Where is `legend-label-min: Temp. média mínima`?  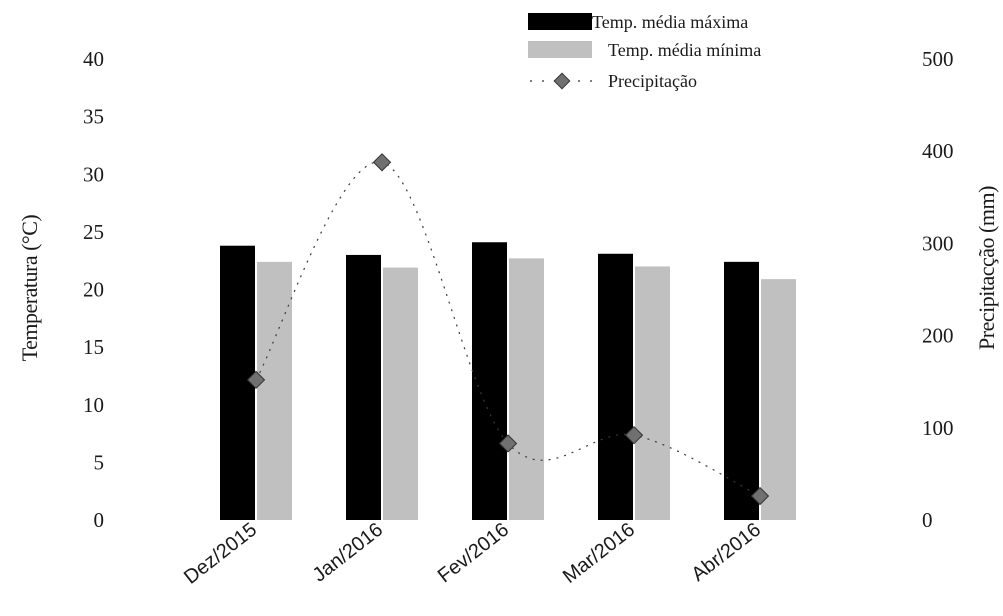 legend-label-min: Temp. média mínima is located at coordinates (684, 50).